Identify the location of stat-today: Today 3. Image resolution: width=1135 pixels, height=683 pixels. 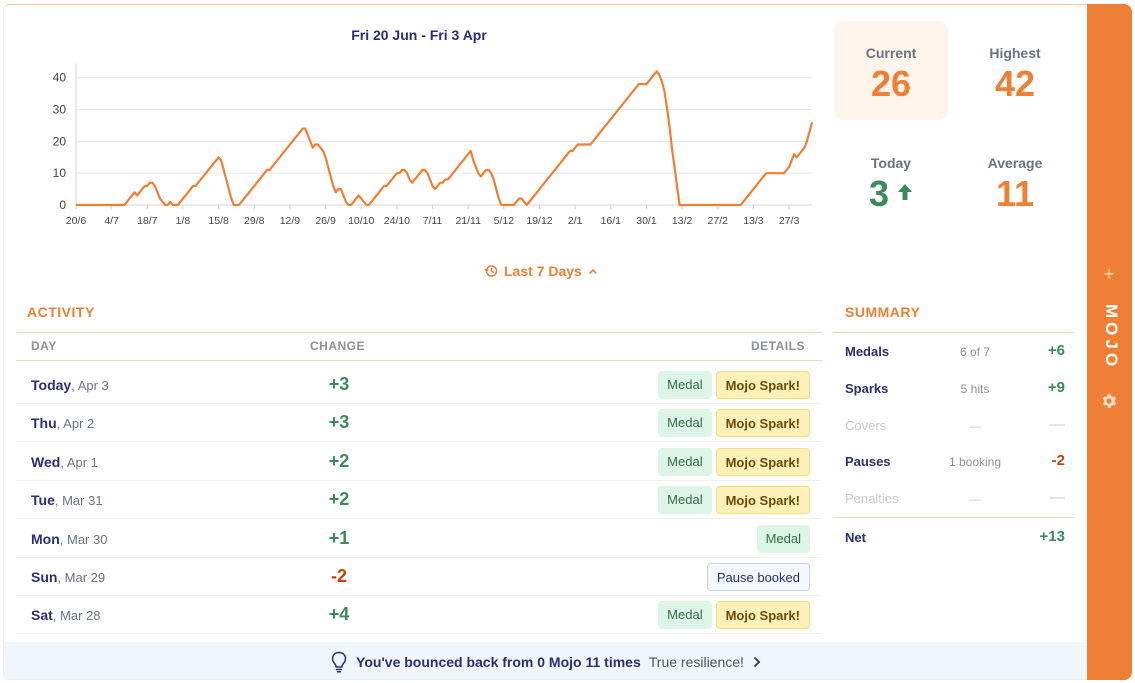
(891, 180).